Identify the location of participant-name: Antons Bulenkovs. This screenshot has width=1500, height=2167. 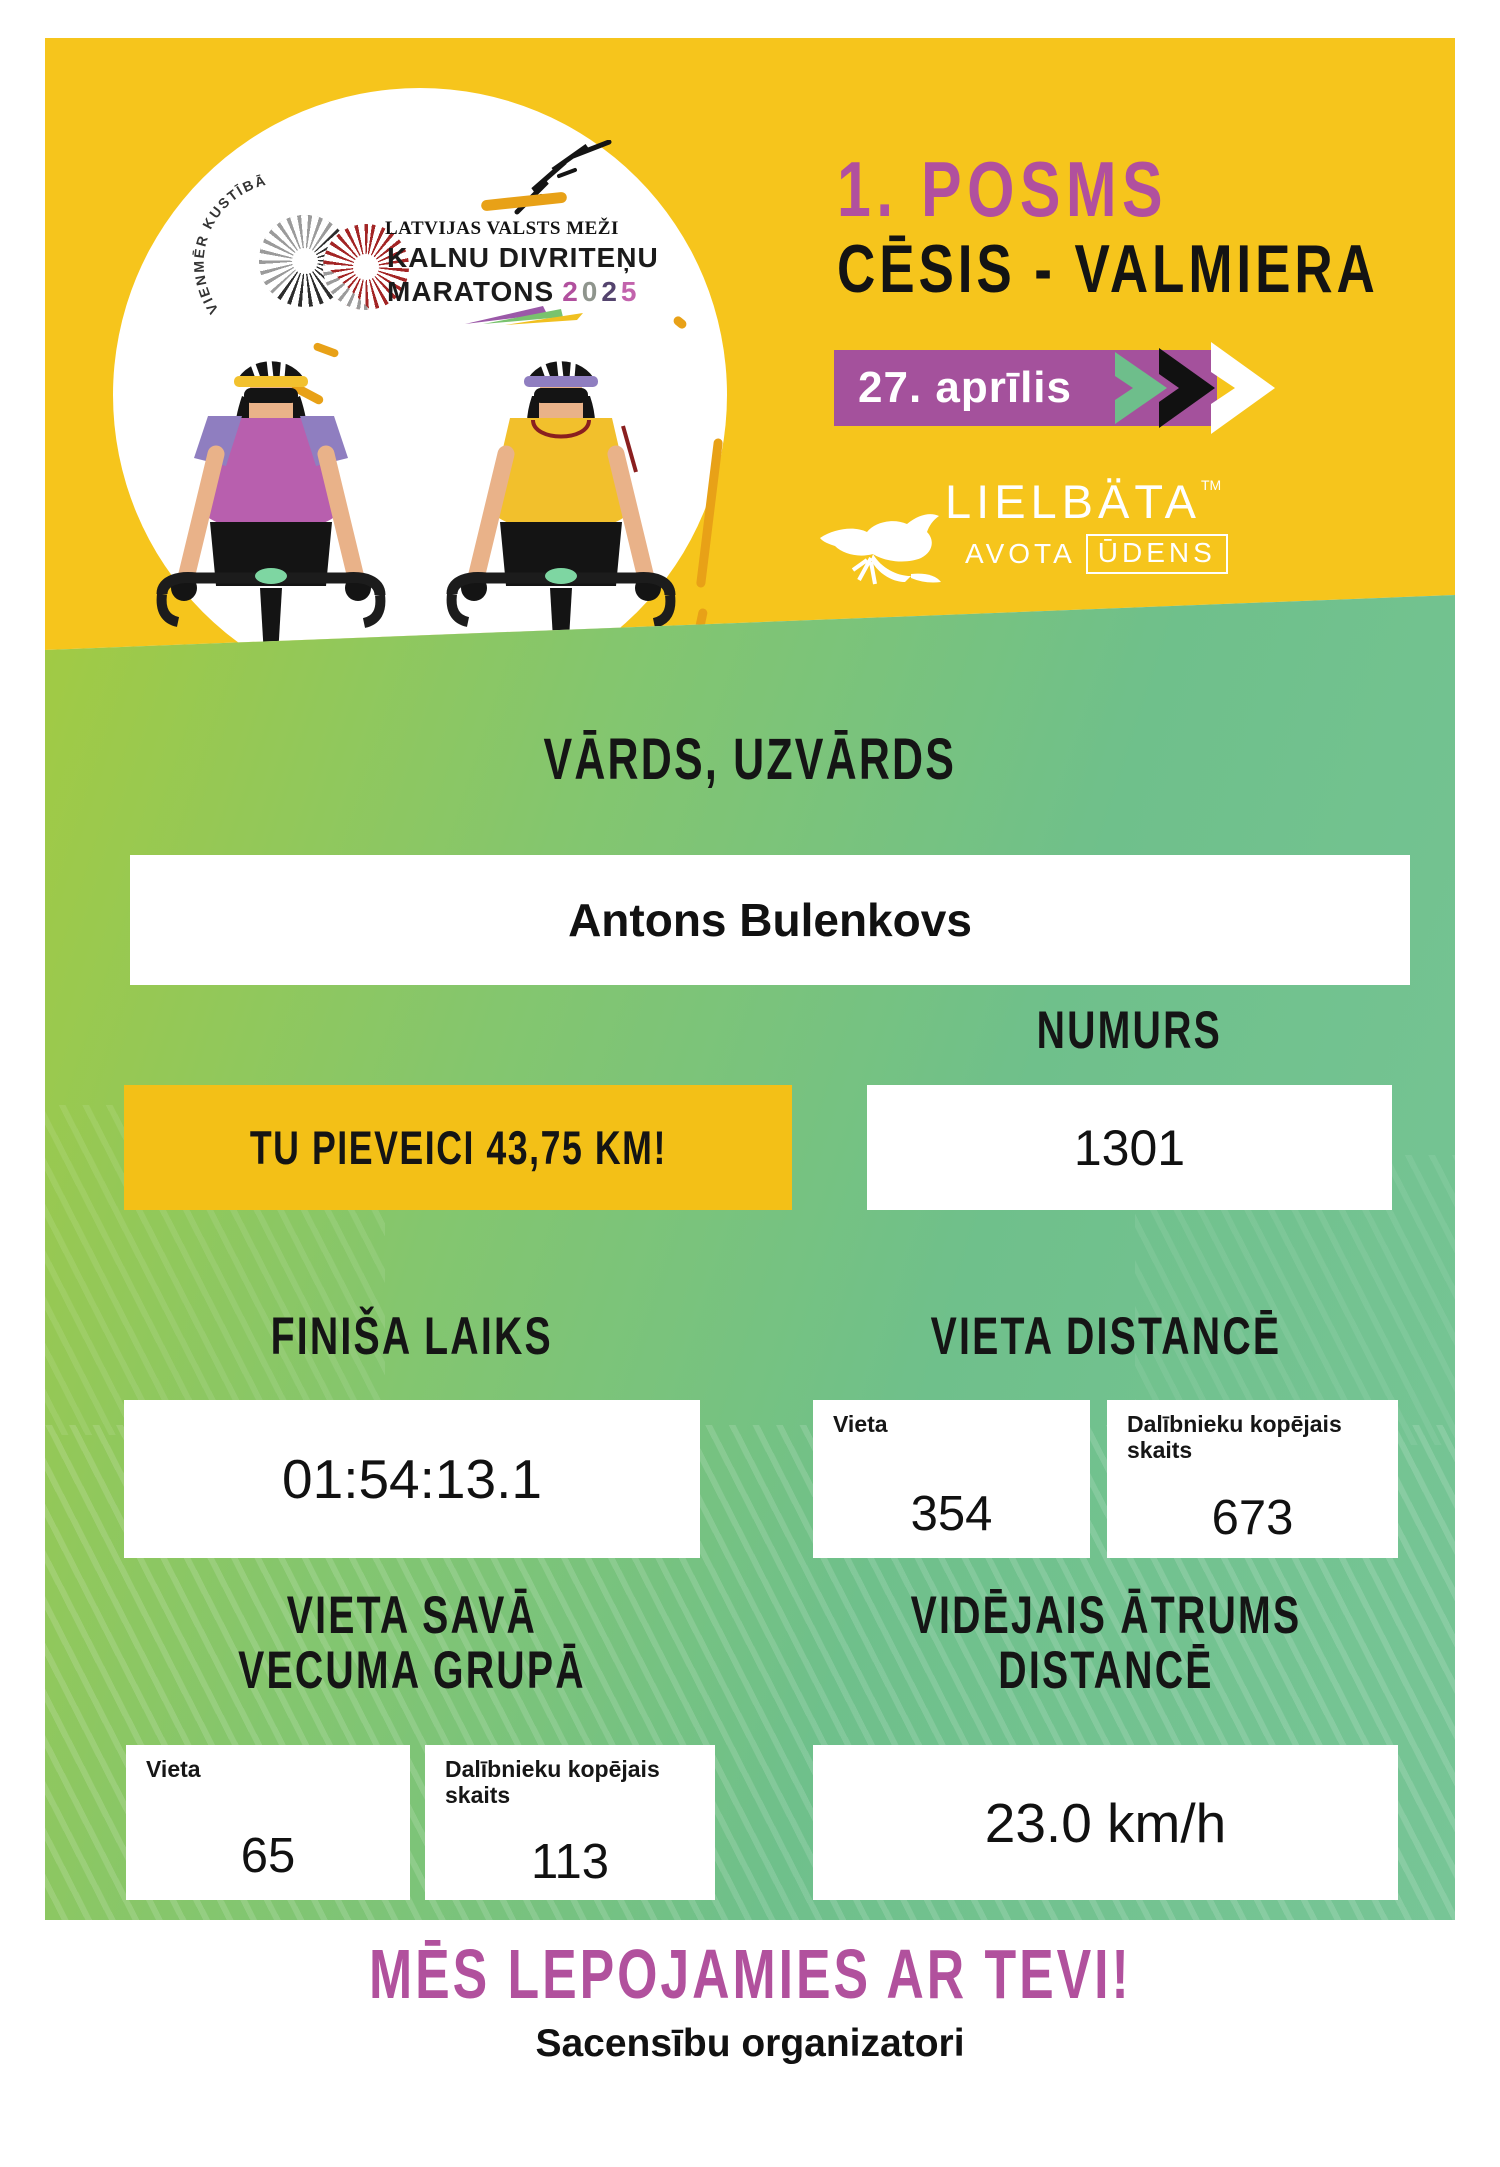
(770, 920).